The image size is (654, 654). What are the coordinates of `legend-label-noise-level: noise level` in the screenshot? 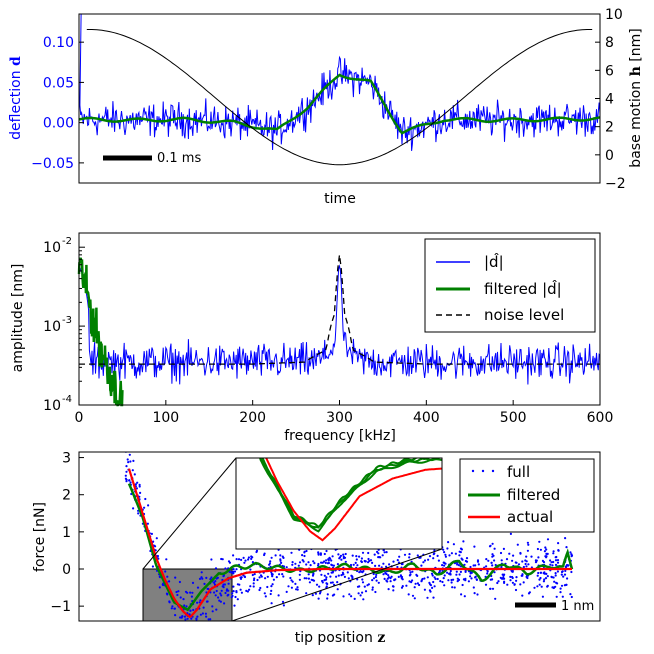 It's located at (524, 315).